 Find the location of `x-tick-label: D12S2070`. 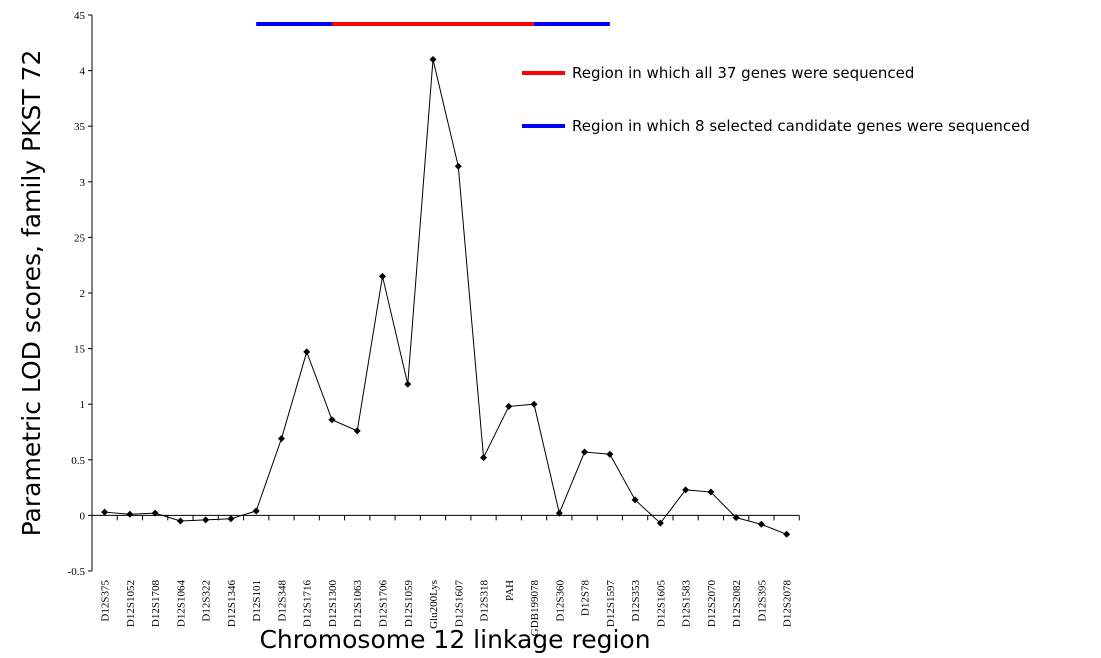

x-tick-label: D12S2070 is located at coordinates (712, 604).